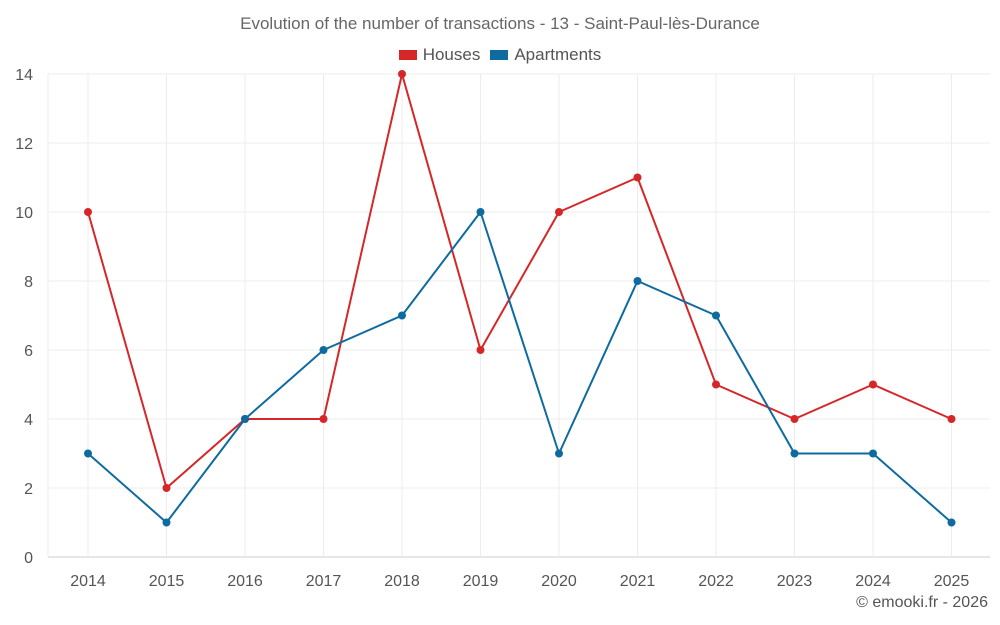 This screenshot has height=625, width=1000. Describe the element at coordinates (402, 581) in the screenshot. I see `x-tick-label: 2018` at that location.